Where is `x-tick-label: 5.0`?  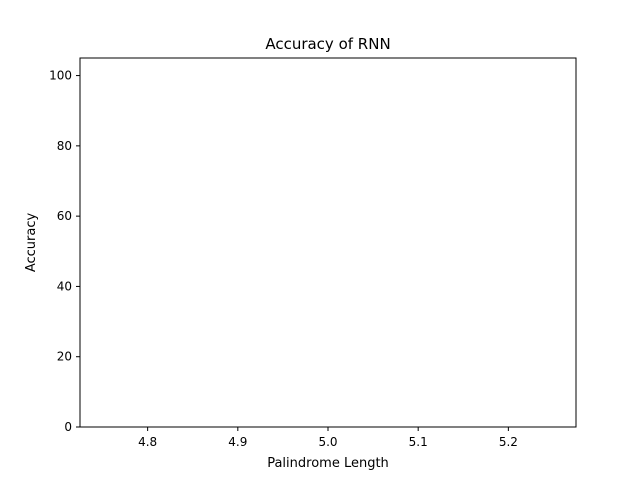 x-tick-label: 5.0 is located at coordinates (327, 442).